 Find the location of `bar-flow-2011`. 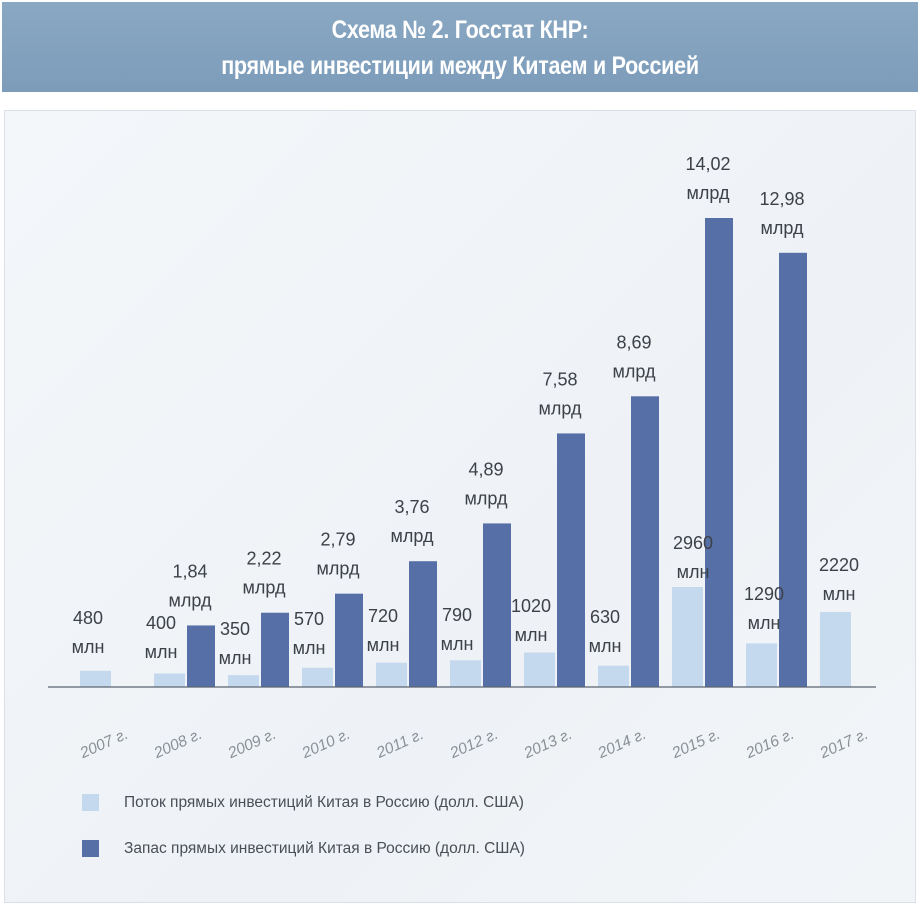

bar-flow-2011 is located at coordinates (391, 674).